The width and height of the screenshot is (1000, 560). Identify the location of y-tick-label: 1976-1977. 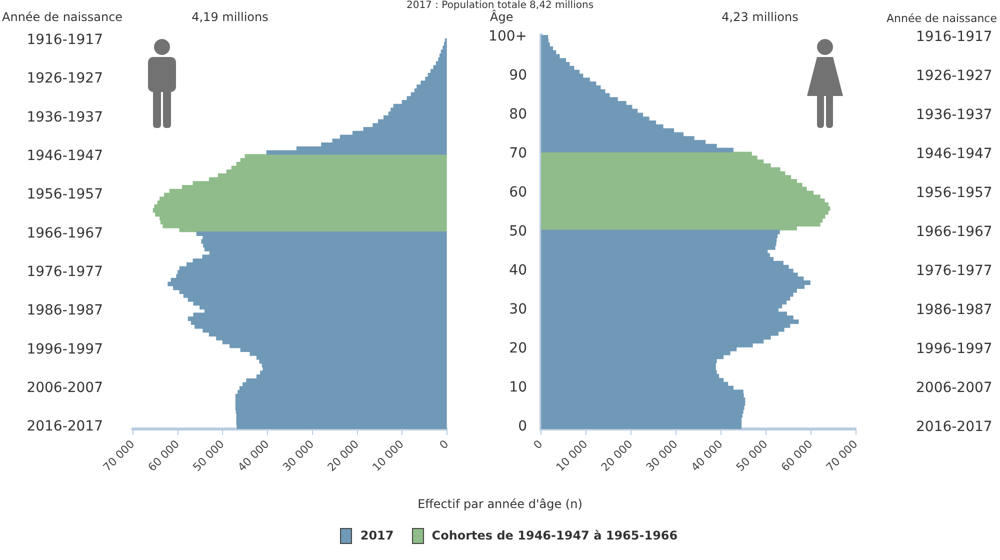
(64, 272).